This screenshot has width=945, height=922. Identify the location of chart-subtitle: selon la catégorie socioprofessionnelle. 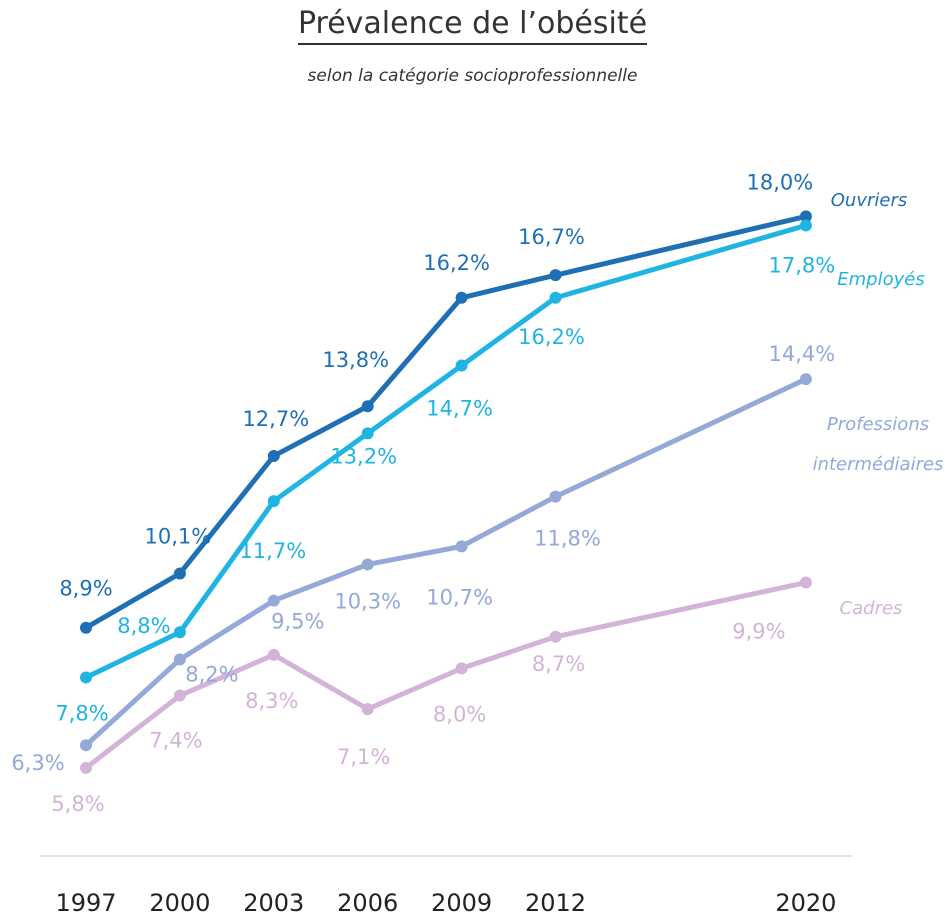
(472, 76).